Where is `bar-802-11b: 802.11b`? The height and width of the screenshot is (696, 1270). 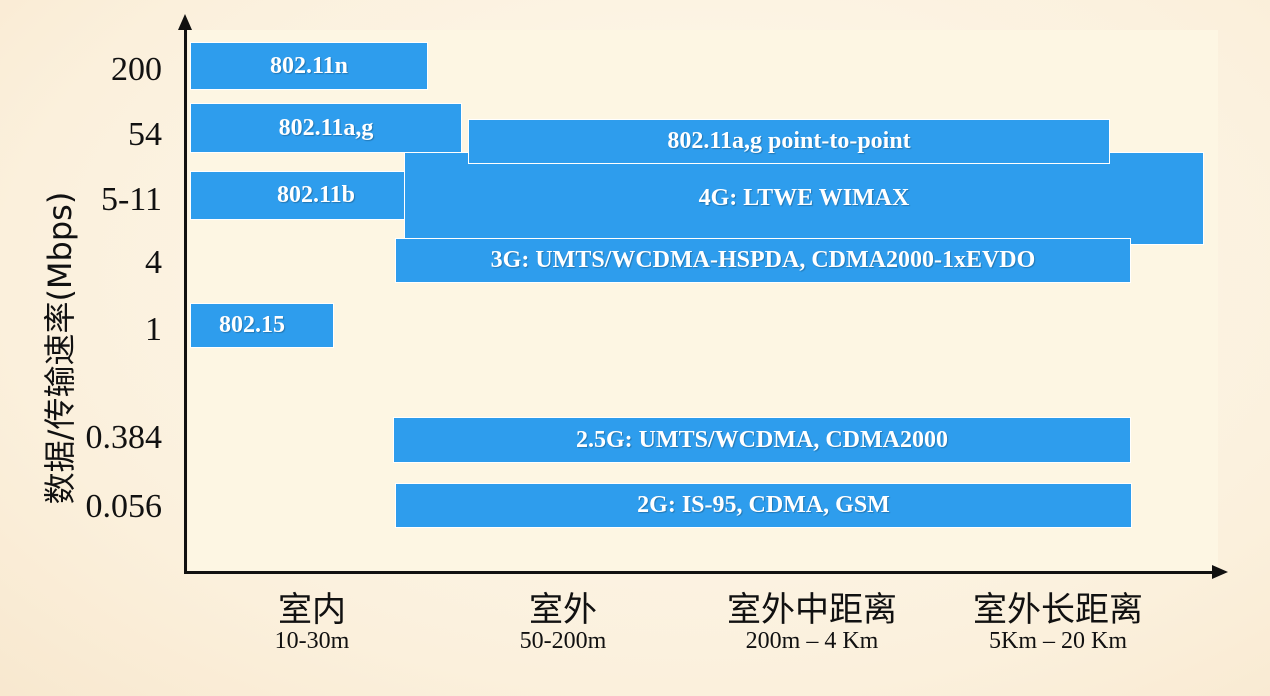
bar-802-11b: 802.11b is located at coordinates (316, 195).